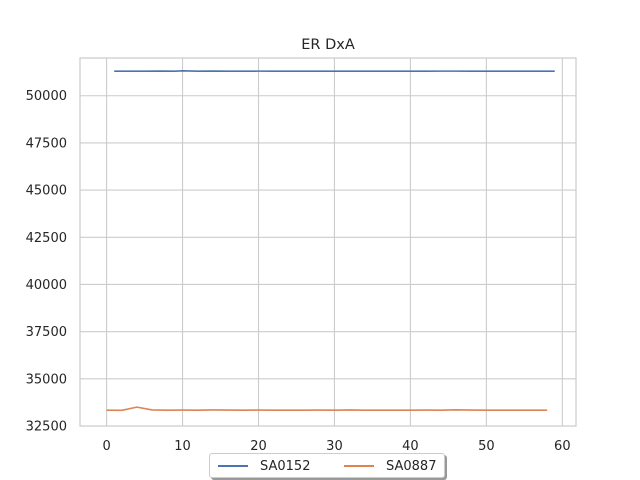  What do you see at coordinates (411, 466) in the screenshot?
I see `legend-label-1: SA0887` at bounding box center [411, 466].